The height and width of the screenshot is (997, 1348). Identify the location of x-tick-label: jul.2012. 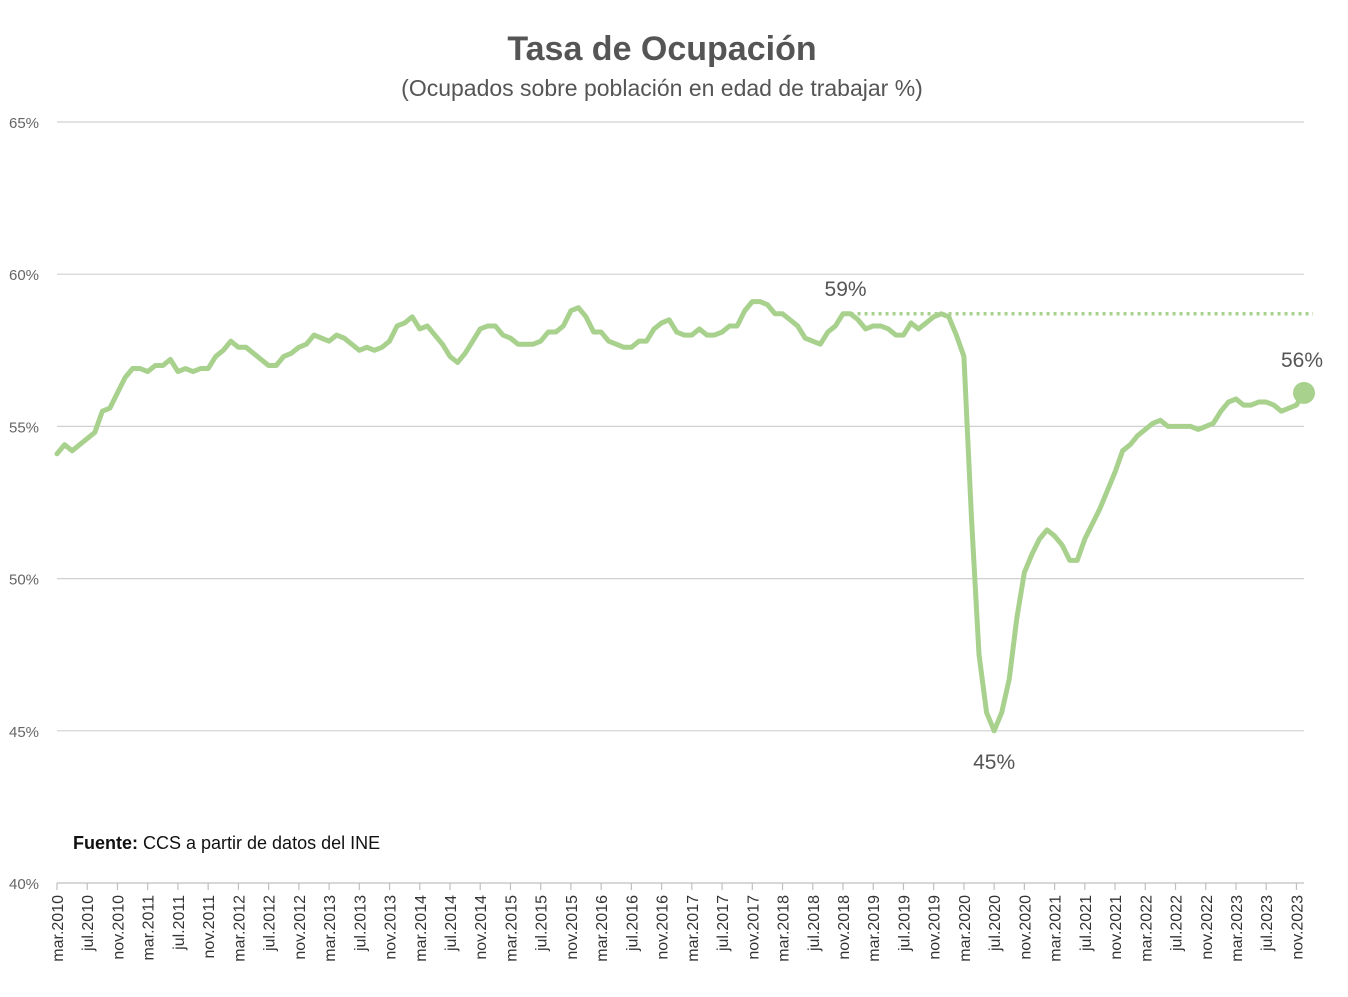
(270, 923).